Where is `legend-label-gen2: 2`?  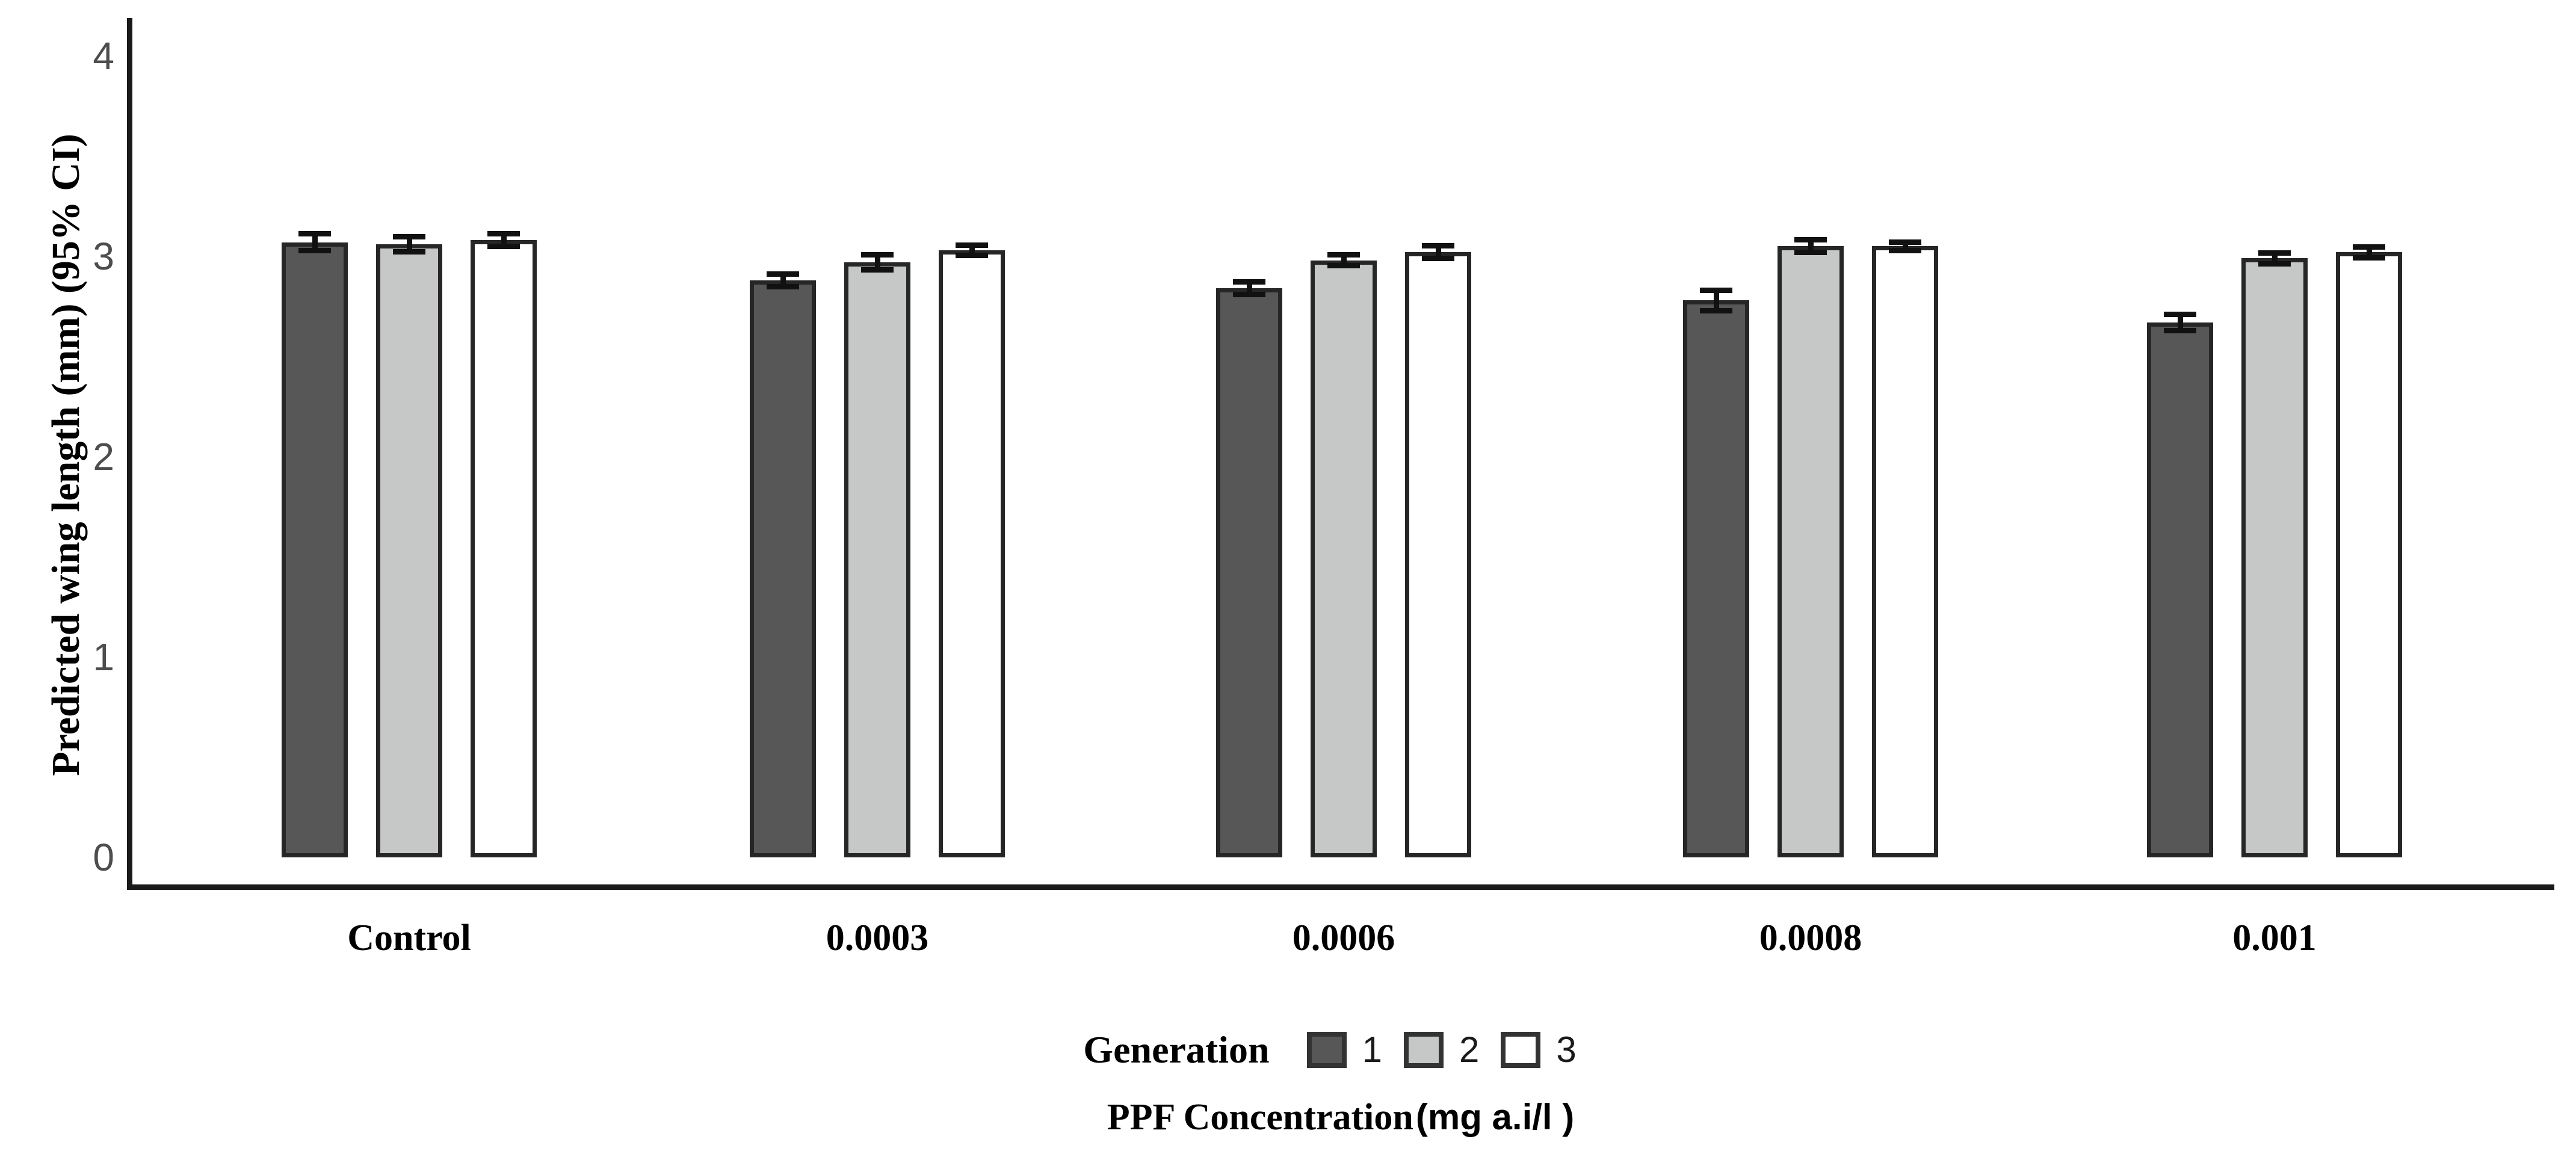
legend-label-gen2: 2 is located at coordinates (1469, 1049).